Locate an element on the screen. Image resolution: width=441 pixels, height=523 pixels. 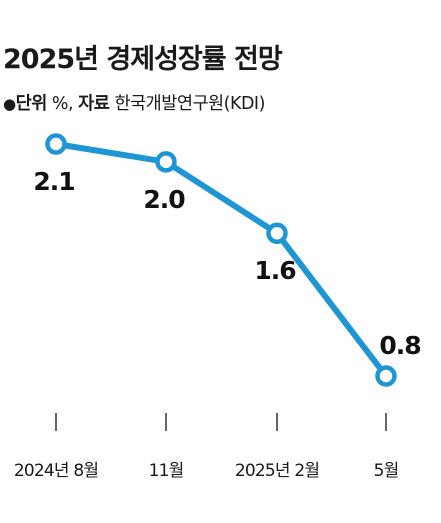
x-tick-label: 2024년 8월 is located at coordinates (56, 471).